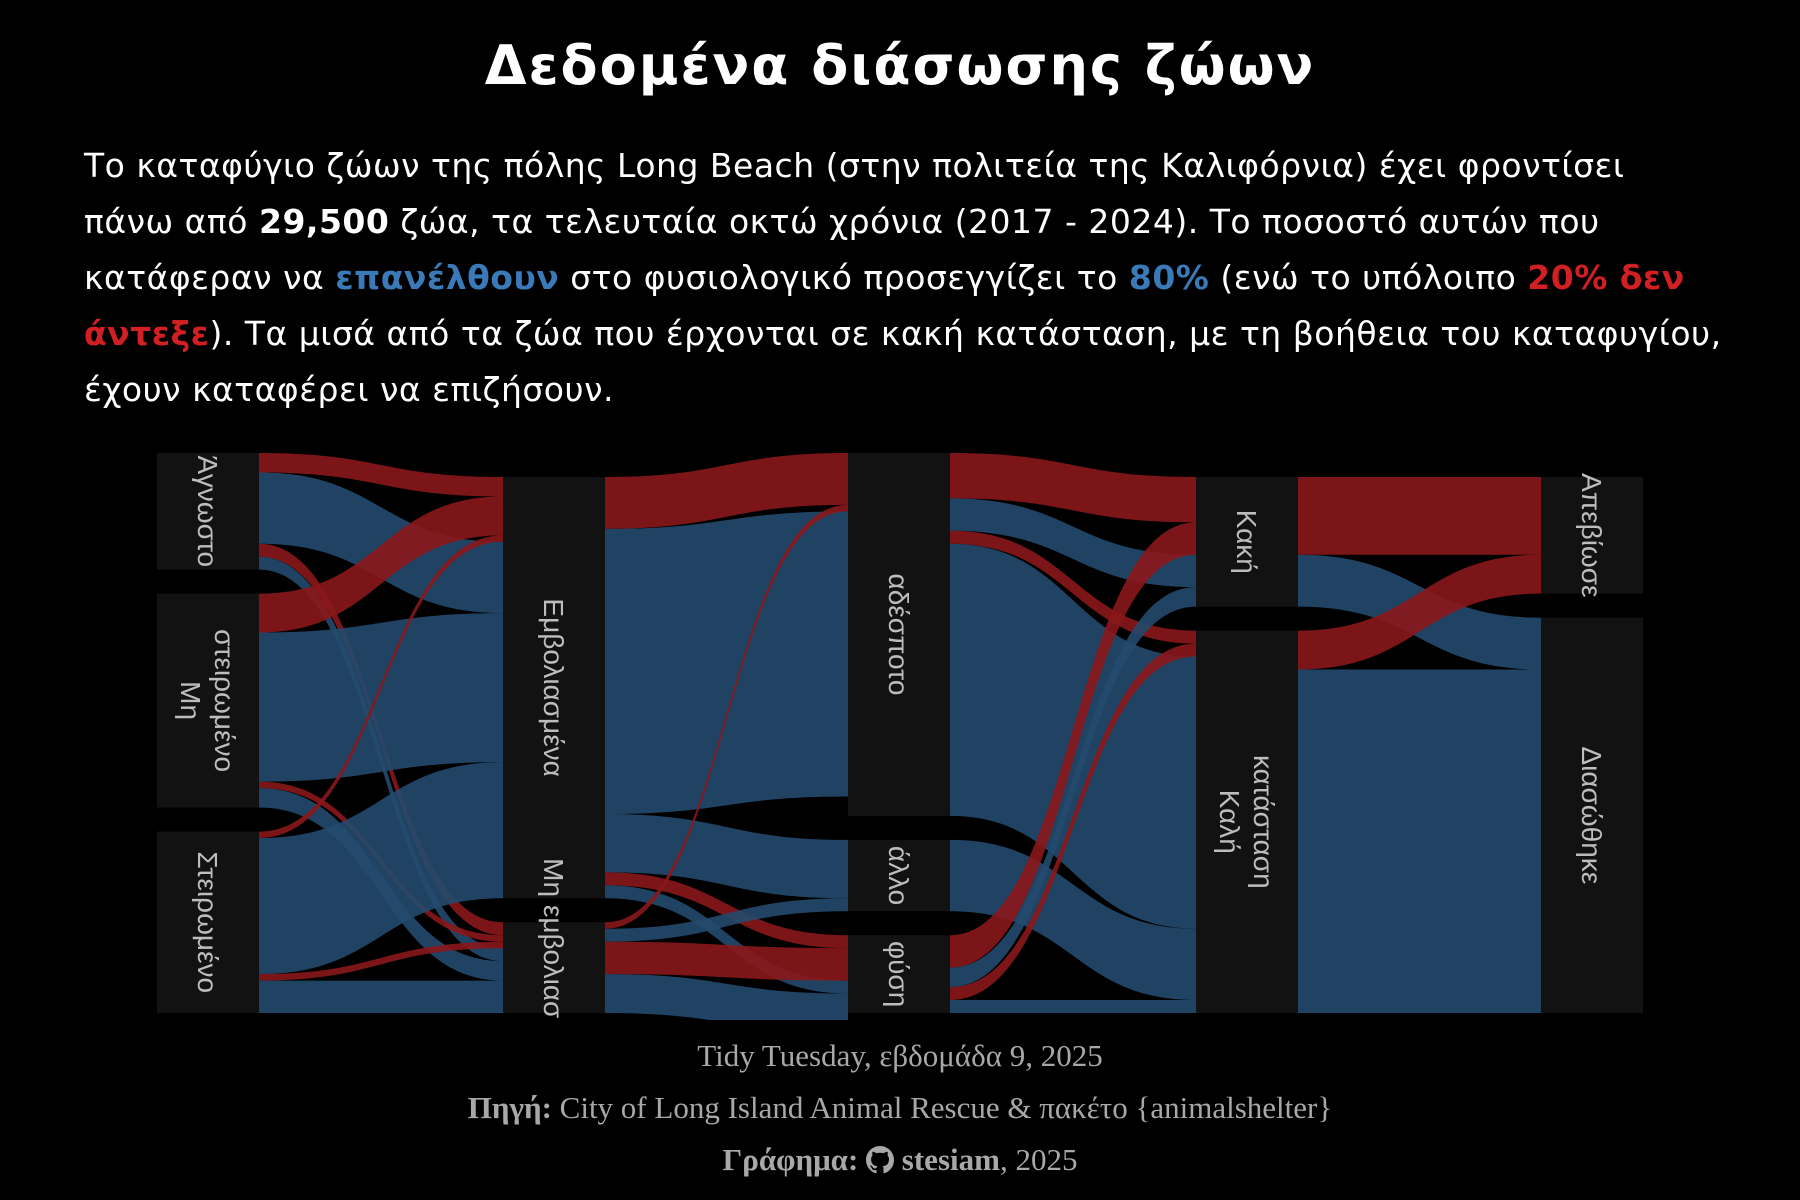 Image resolution: width=1800 pixels, height=1200 pixels. Describe the element at coordinates (553, 939) in the screenshot. I see `sankey-node-label-unvaccinated: Μη εμβολιασμένα` at that location.